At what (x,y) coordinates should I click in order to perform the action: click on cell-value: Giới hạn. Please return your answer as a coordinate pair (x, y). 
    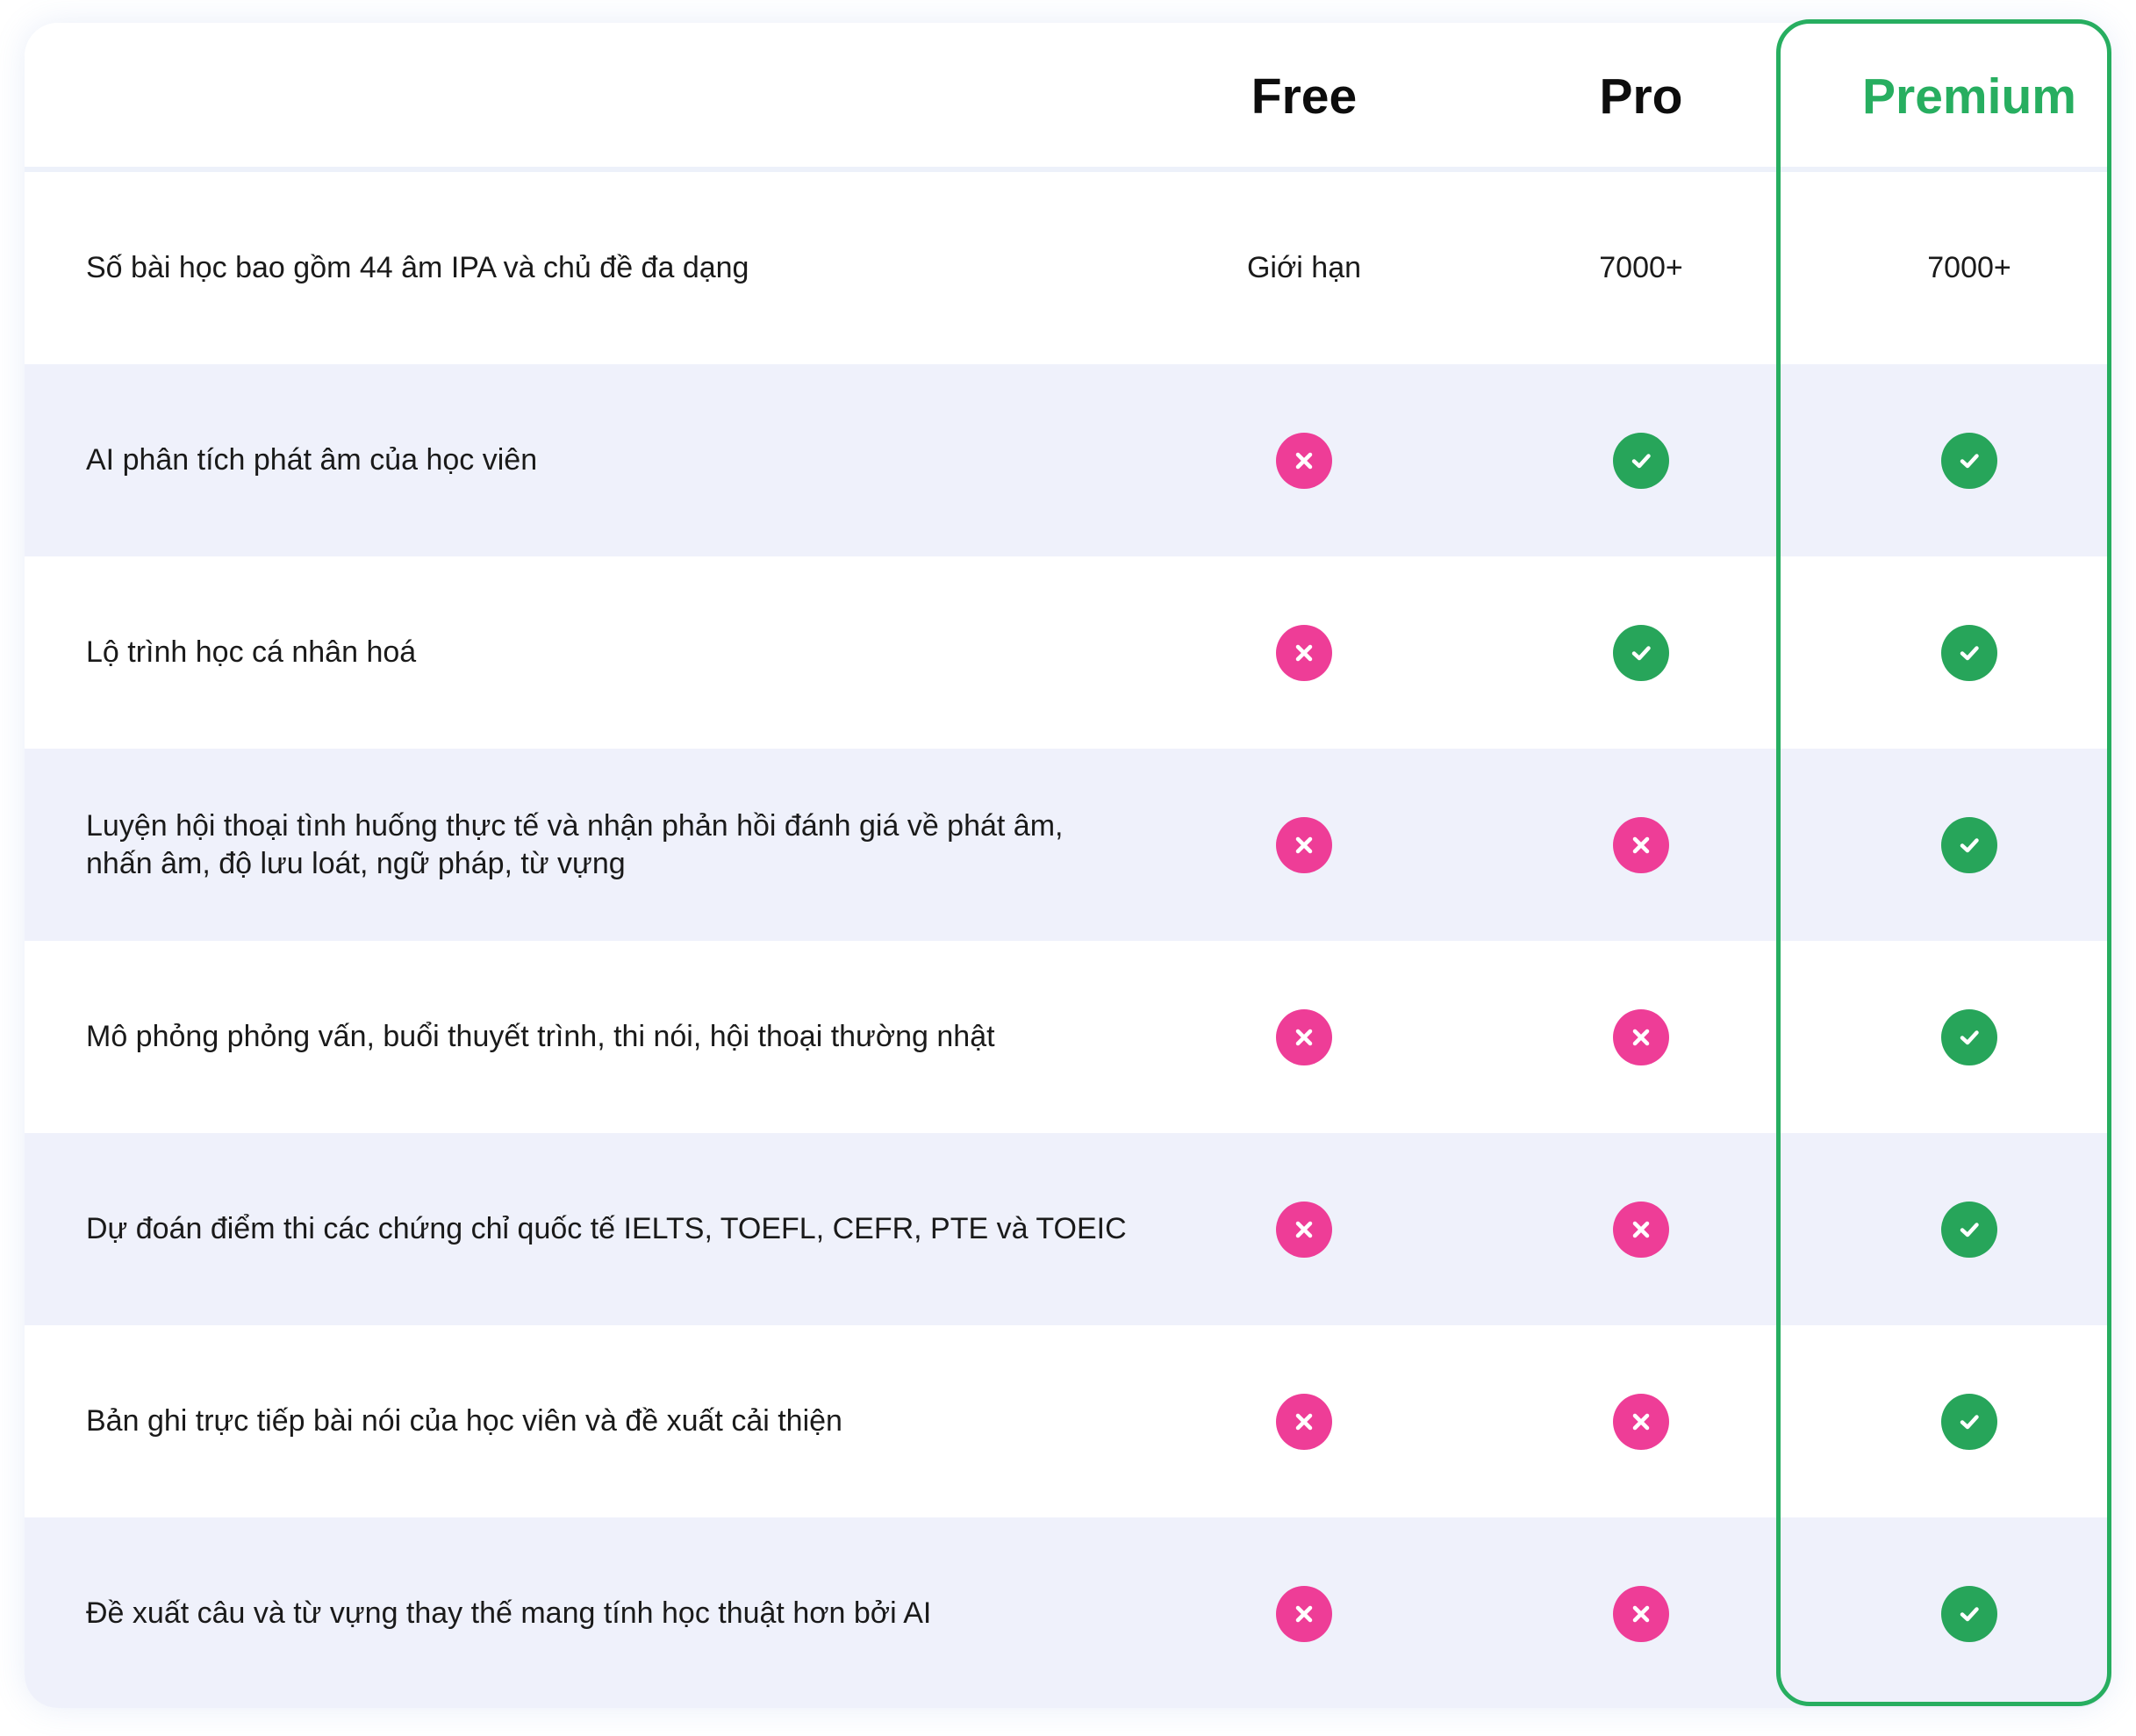
    Looking at the image, I should click on (1304, 267).